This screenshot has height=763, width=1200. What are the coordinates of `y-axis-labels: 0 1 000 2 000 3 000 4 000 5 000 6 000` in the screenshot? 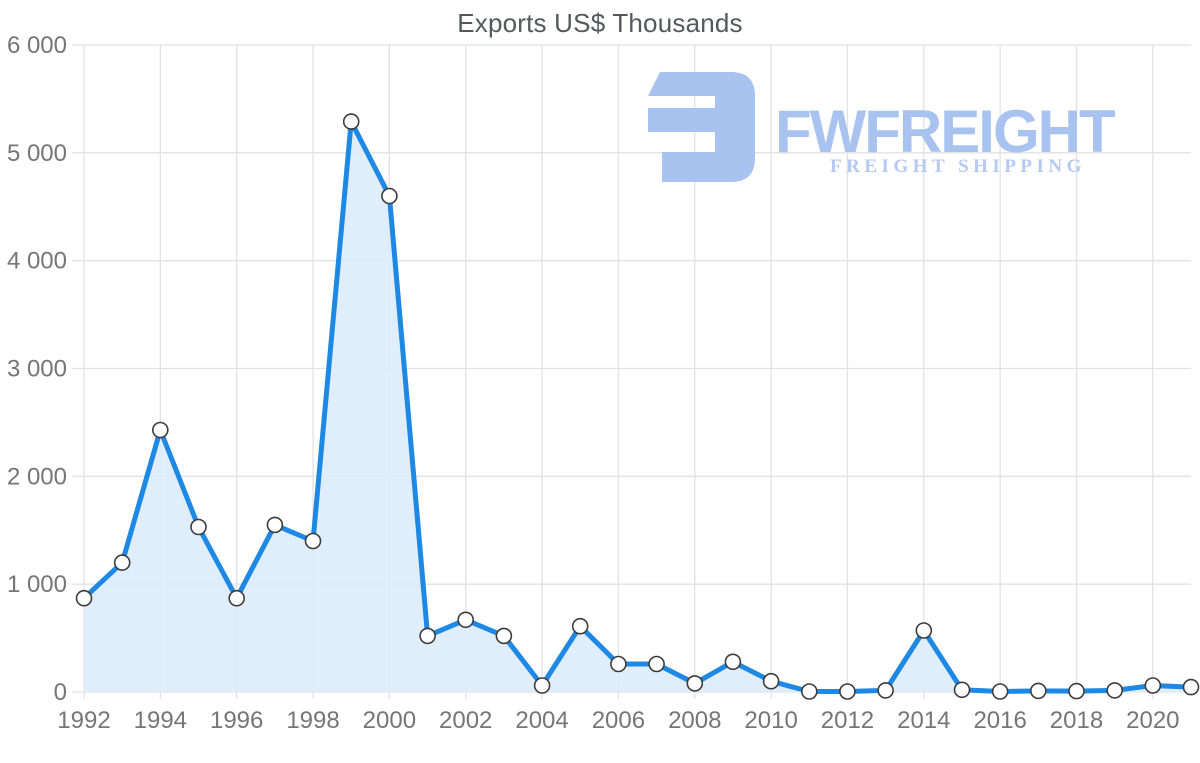 It's located at (37, 369).